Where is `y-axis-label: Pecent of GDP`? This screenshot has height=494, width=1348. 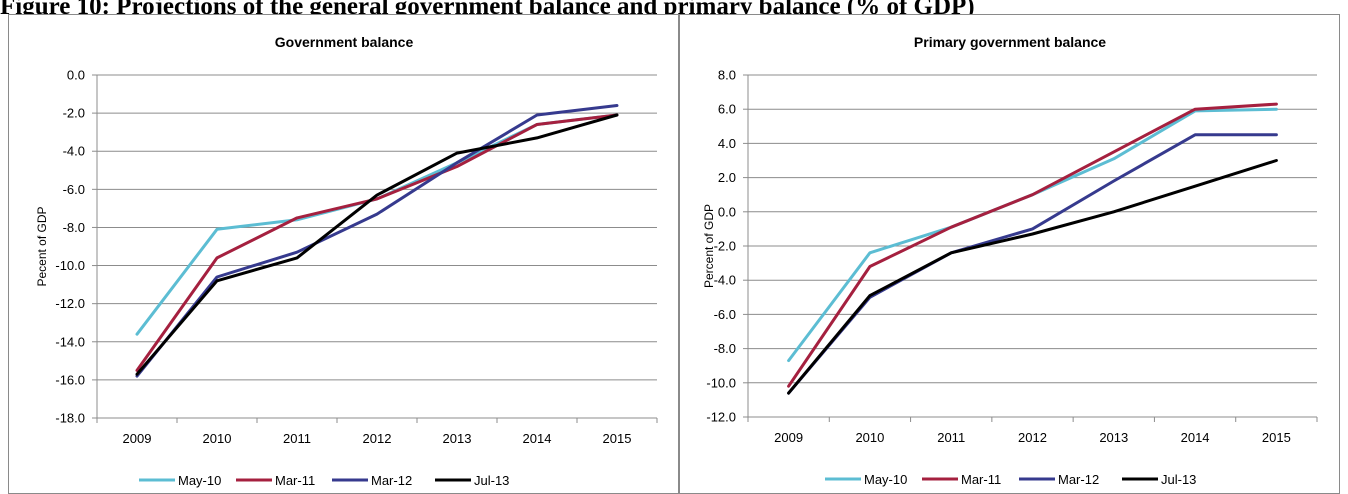 y-axis-label: Pecent of GDP is located at coordinates (42, 246).